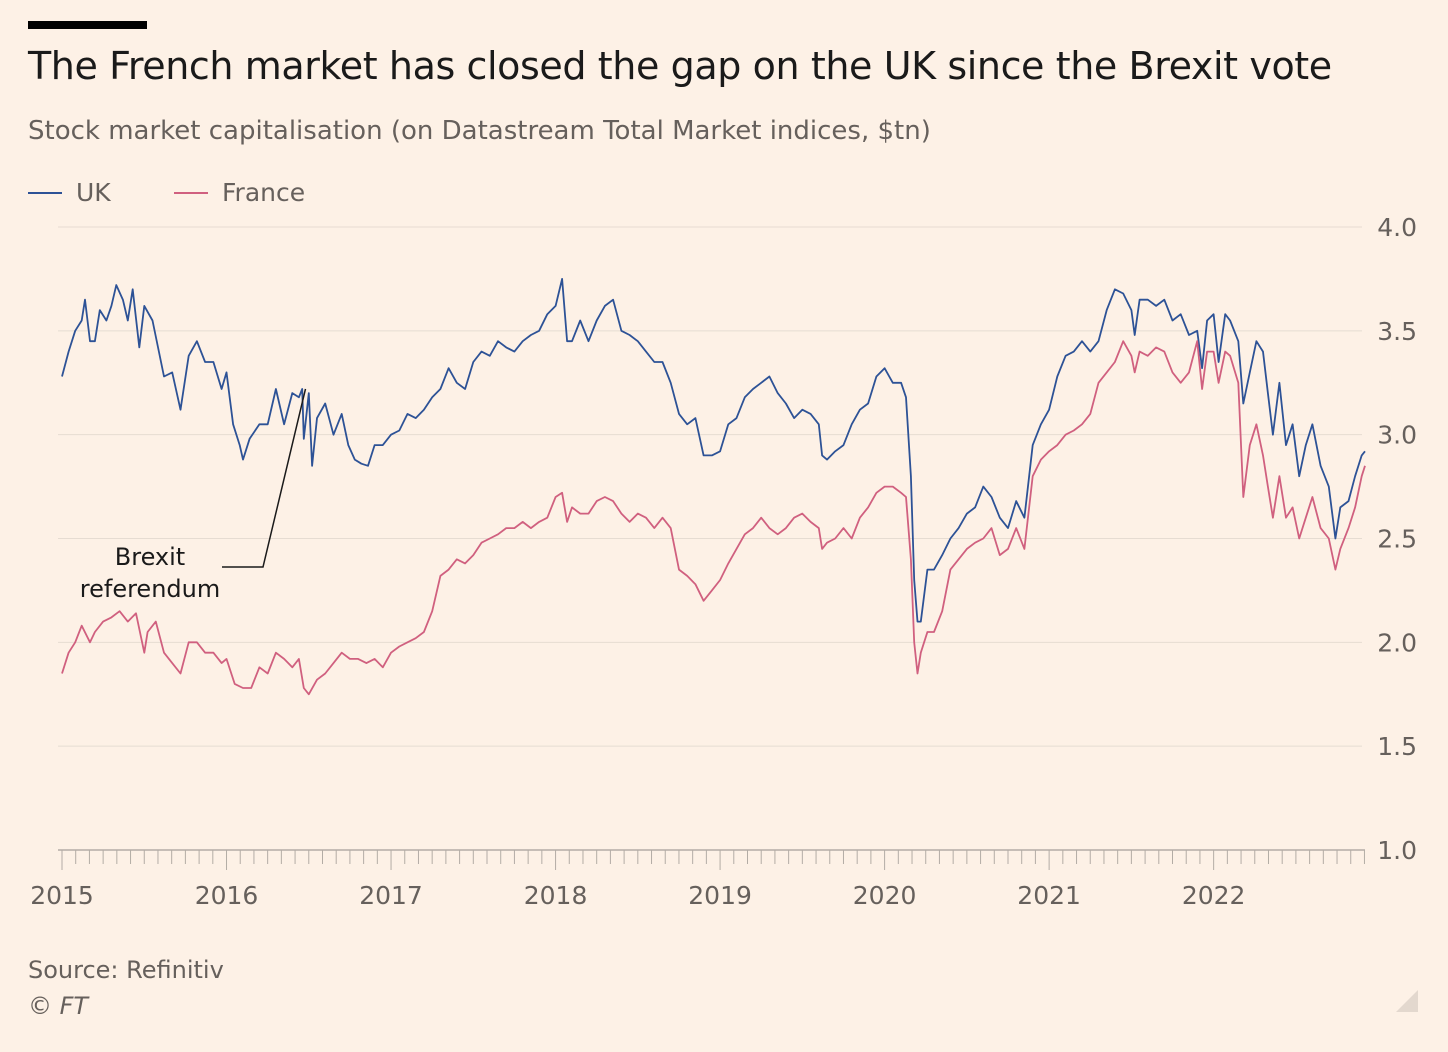 This screenshot has height=1052, width=1448. What do you see at coordinates (1214, 895) in the screenshot?
I see `x-tick-label: 2022` at bounding box center [1214, 895].